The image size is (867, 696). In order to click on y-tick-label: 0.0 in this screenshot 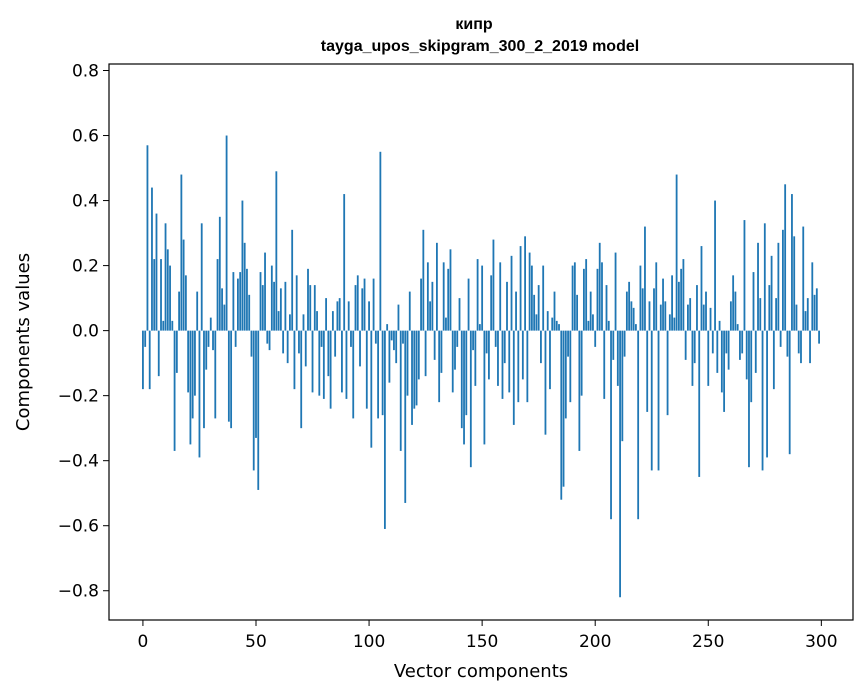, I will do `click(85, 332)`.